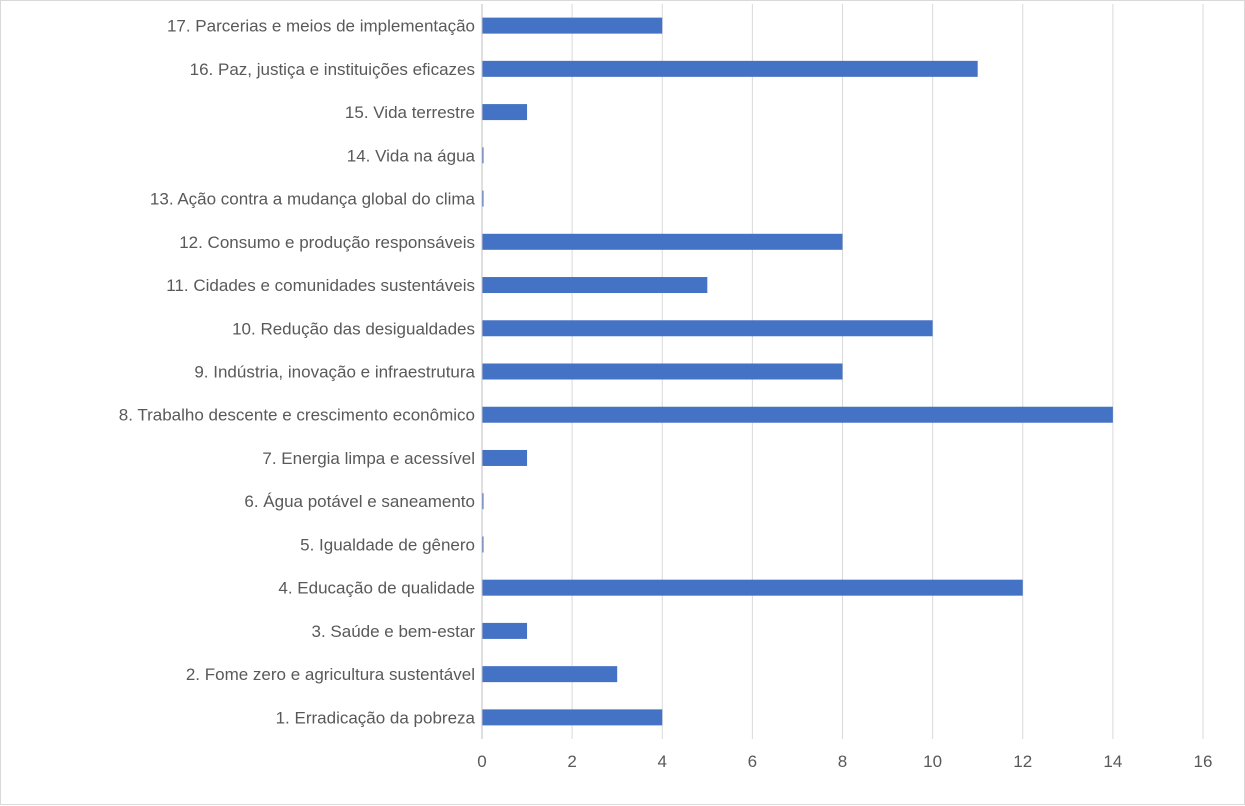  Describe the element at coordinates (368, 458) in the screenshot. I see `category-label-7: 7. Energia limpa e acessível` at that location.